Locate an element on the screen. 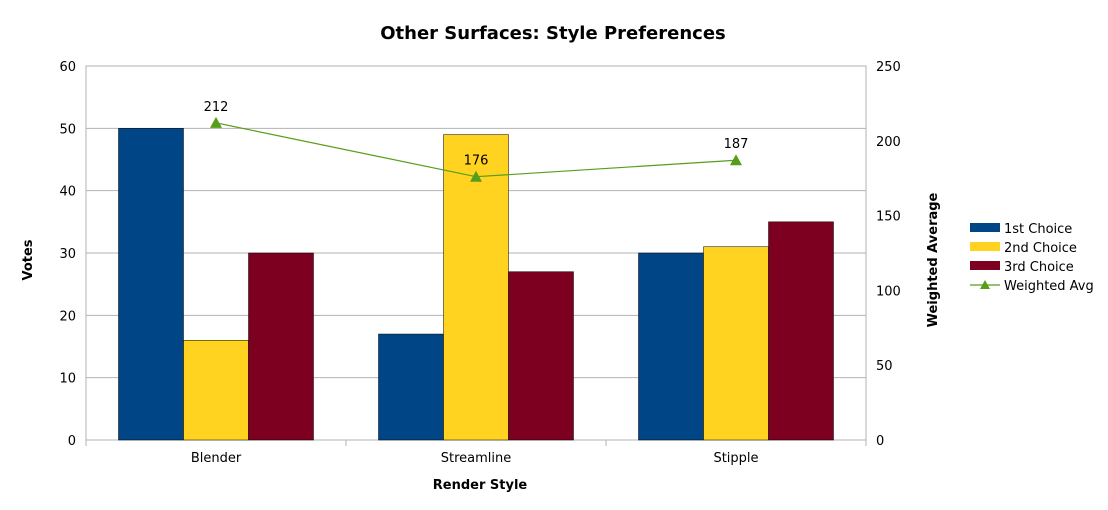 The height and width of the screenshot is (510, 1108). y-tick-label: 30 is located at coordinates (67, 254).